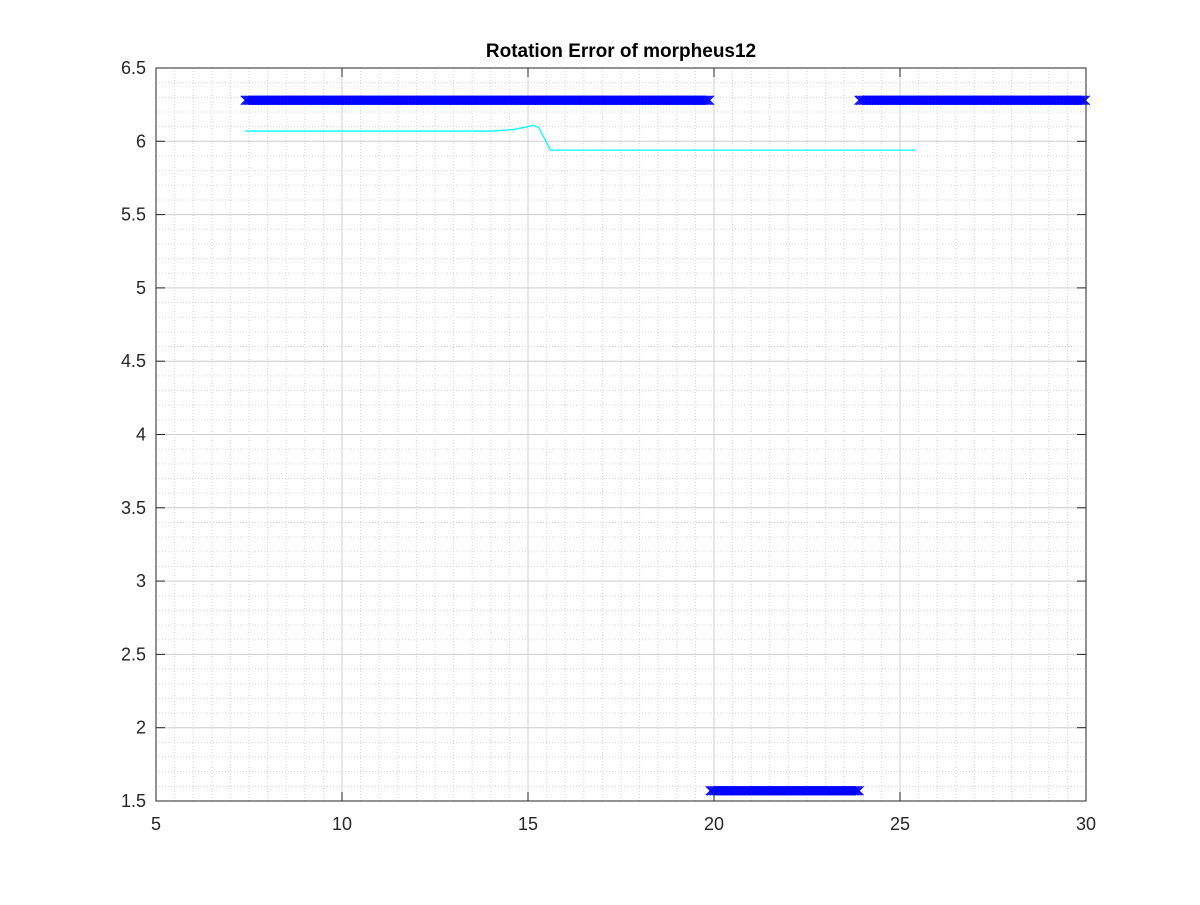 The height and width of the screenshot is (905, 1200). I want to click on y-tick-label: 5.5, so click(133, 215).